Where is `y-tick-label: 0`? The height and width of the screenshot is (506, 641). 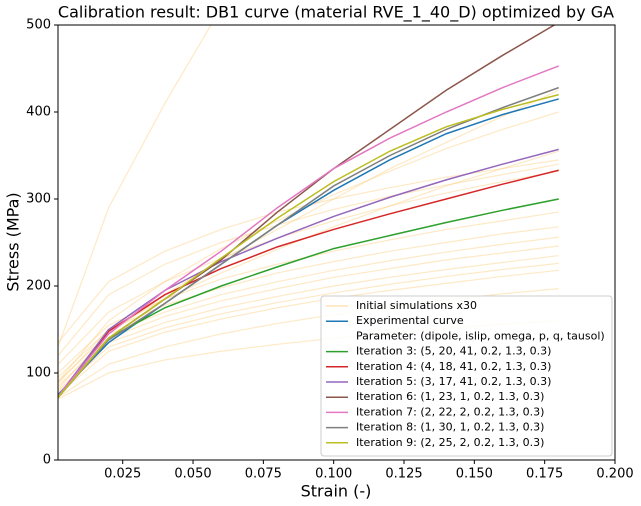 y-tick-label: 0 is located at coordinates (47, 460).